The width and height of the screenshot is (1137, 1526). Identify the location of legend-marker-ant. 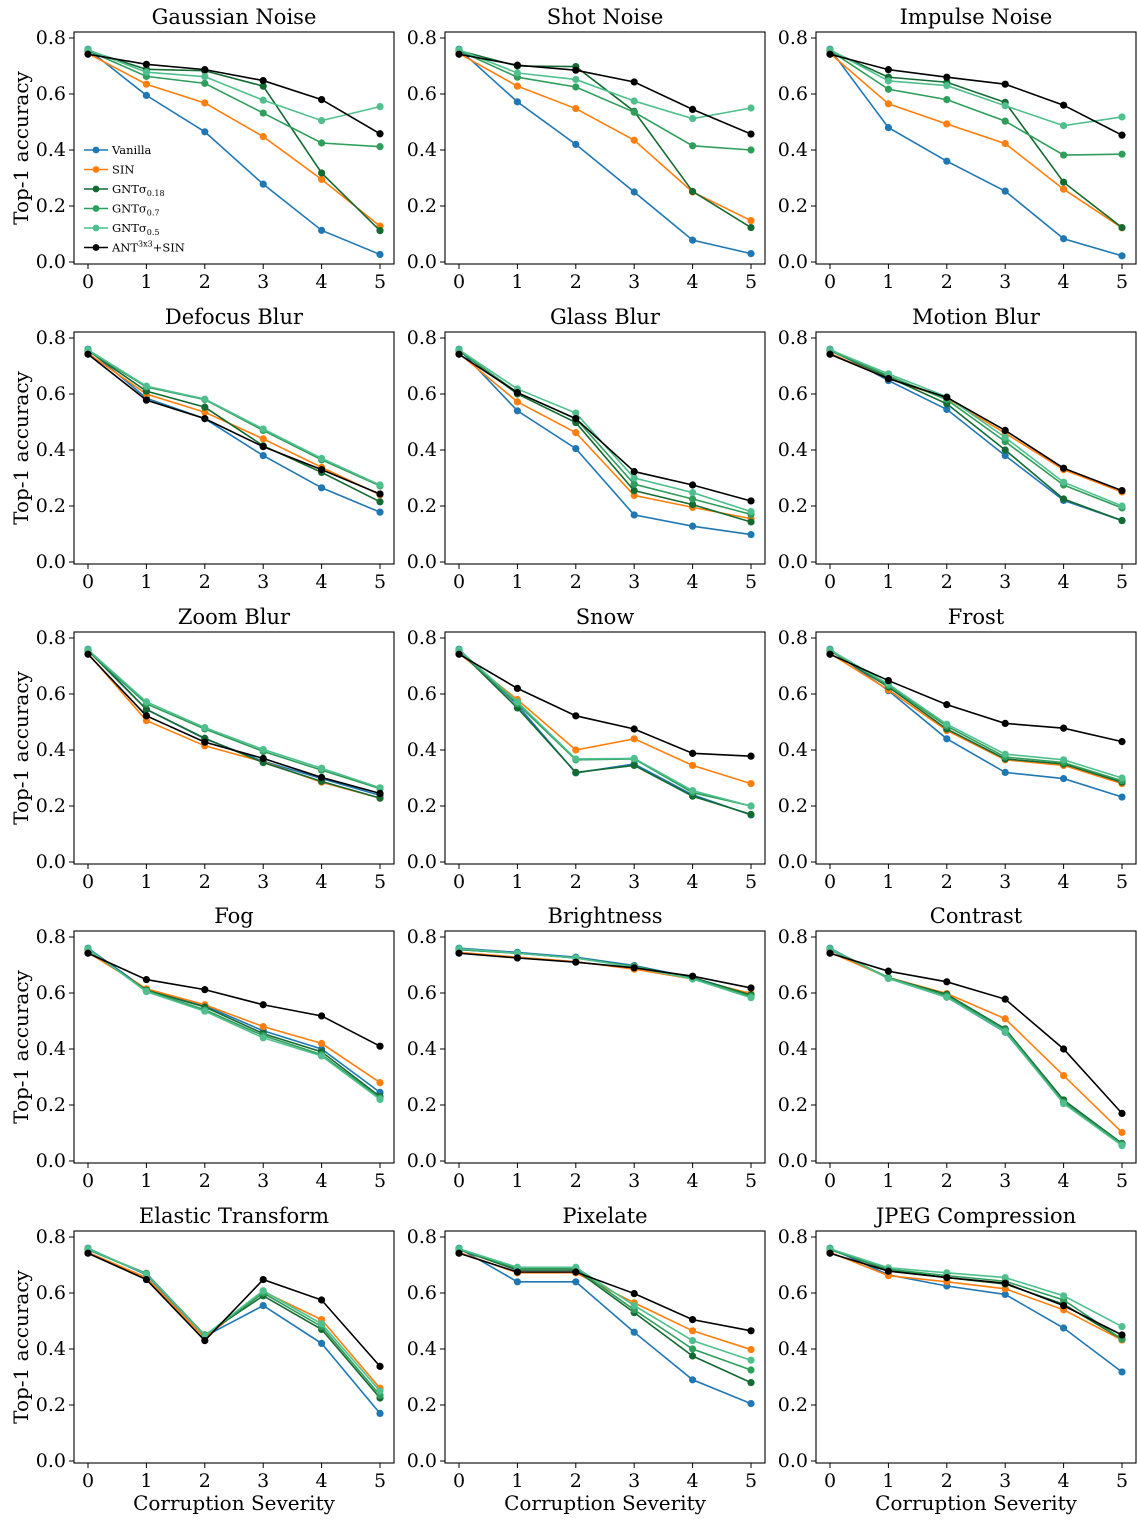
(96, 247).